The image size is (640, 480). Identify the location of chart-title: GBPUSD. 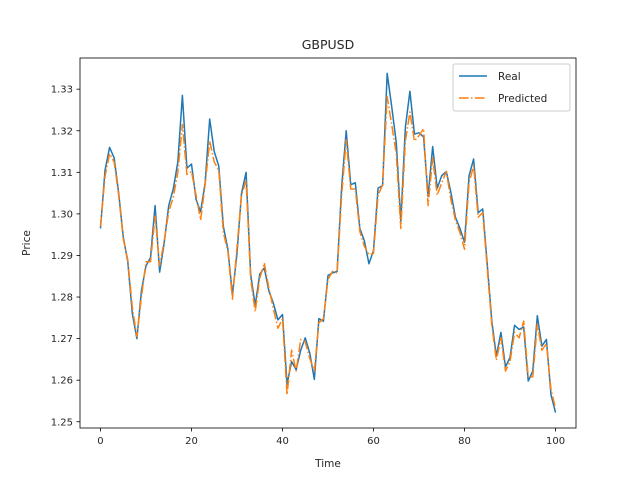
(328, 44).